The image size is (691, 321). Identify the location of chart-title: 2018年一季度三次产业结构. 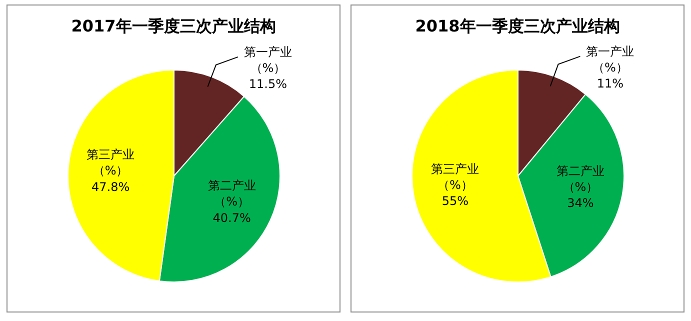
(517, 26).